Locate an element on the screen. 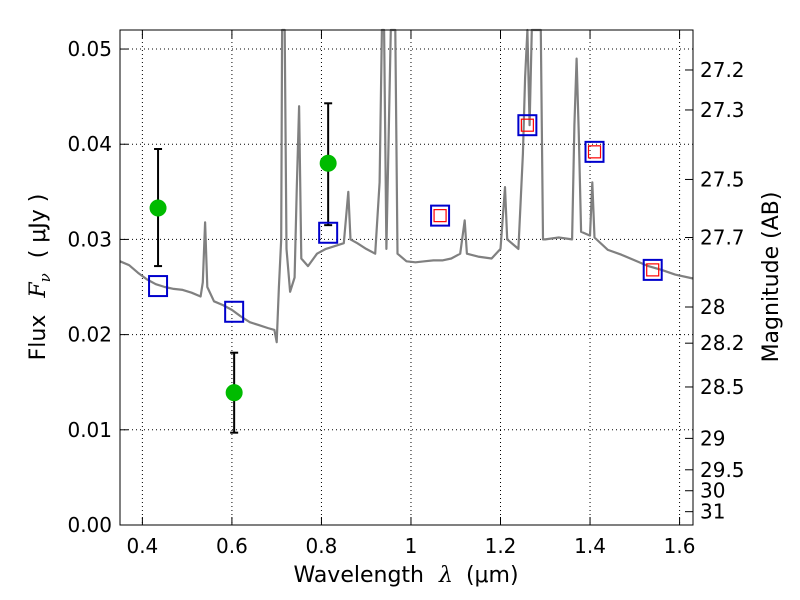 Image resolution: width=800 pixels, height=600 pixels. y-axis-label: Flux Fν ( μJy ) is located at coordinates (41, 277).